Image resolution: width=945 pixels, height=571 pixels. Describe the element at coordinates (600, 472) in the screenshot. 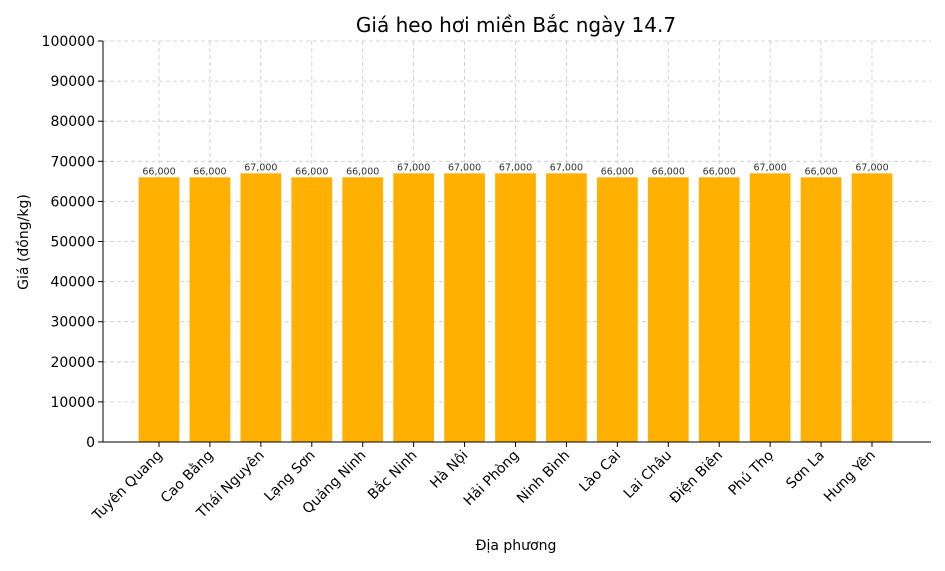

I see `x-tick-label: Lào Cai` at that location.